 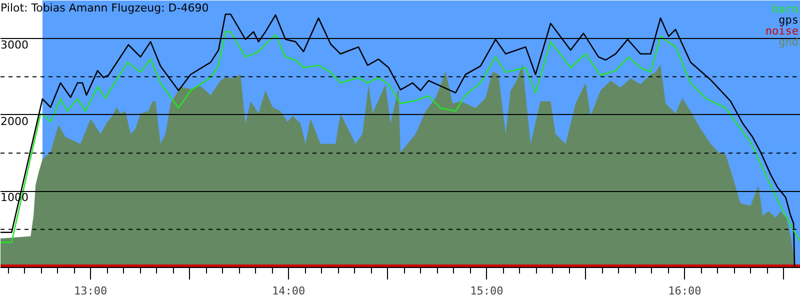 I want to click on text: noise, so click(x=782, y=31).